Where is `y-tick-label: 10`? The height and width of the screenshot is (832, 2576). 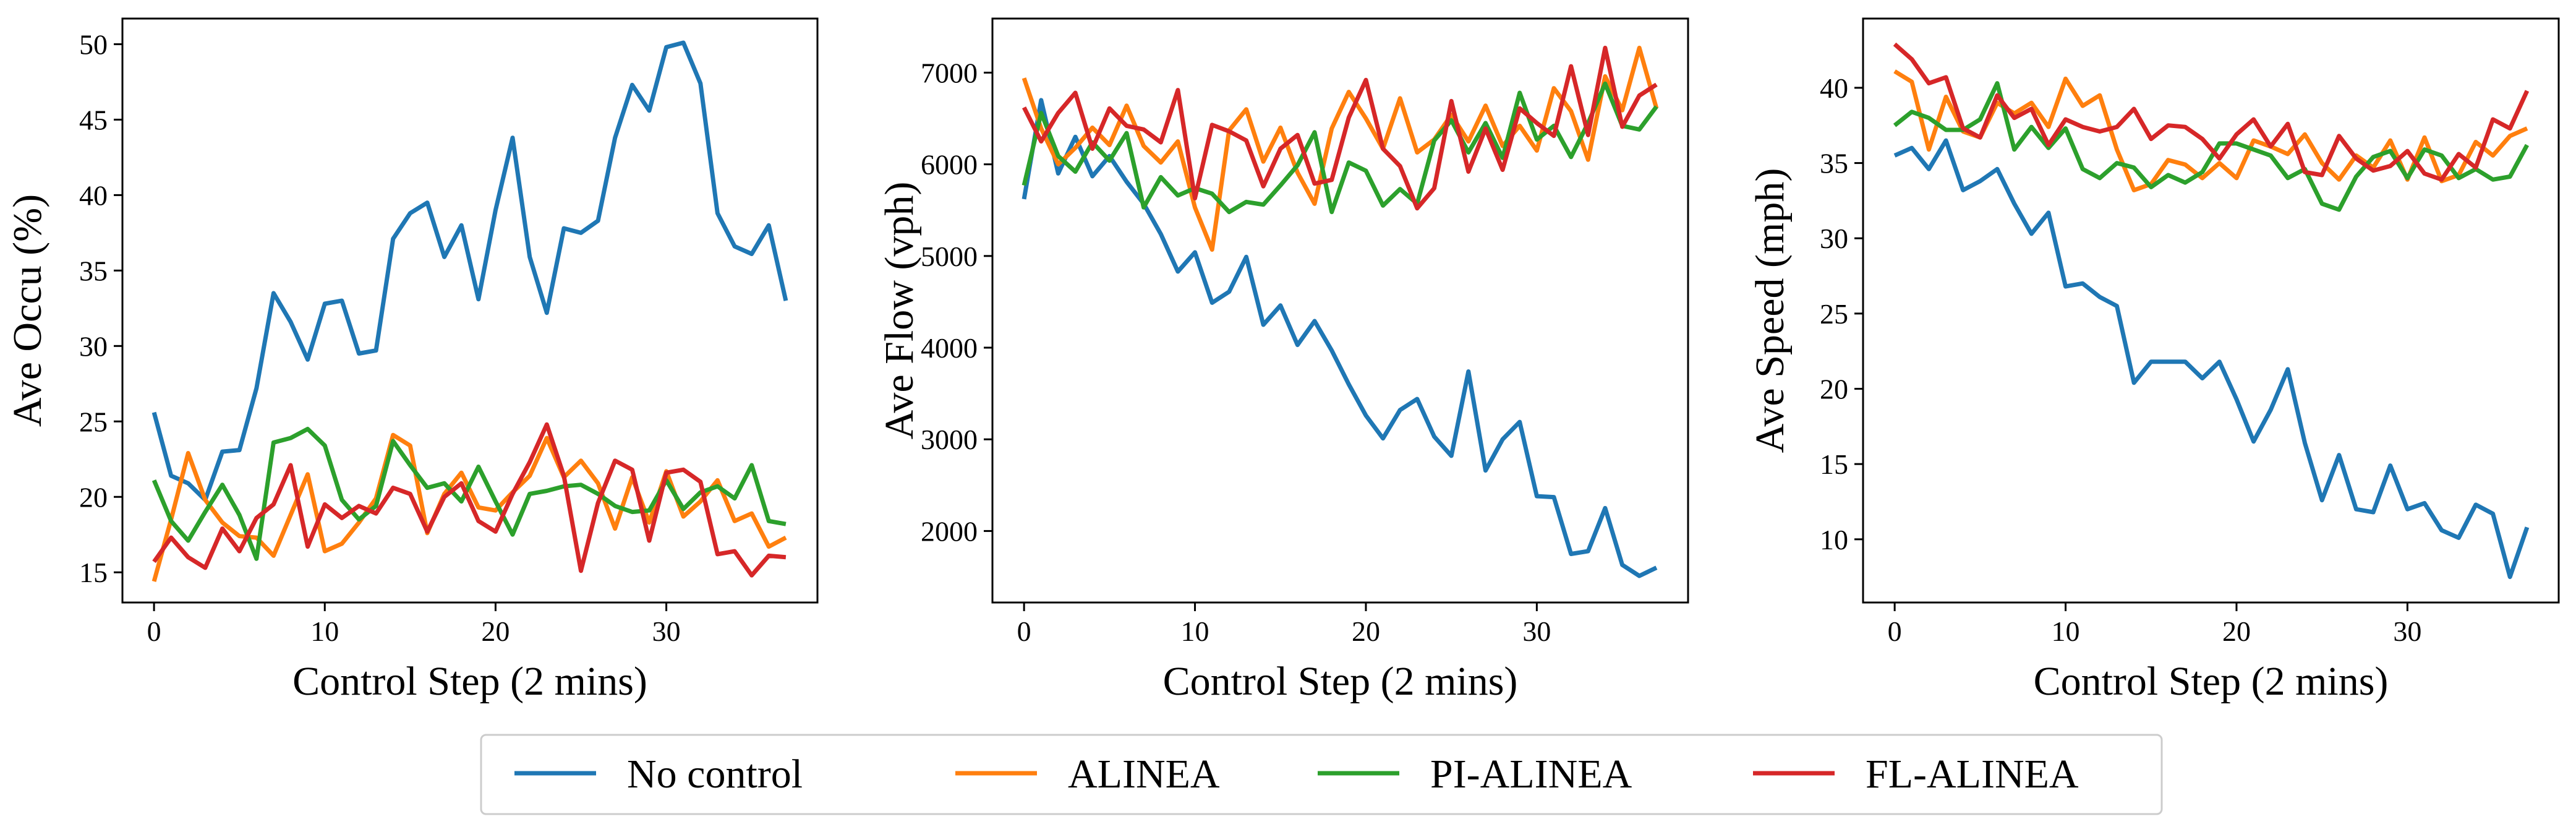
y-tick-label: 10 is located at coordinates (1834, 539).